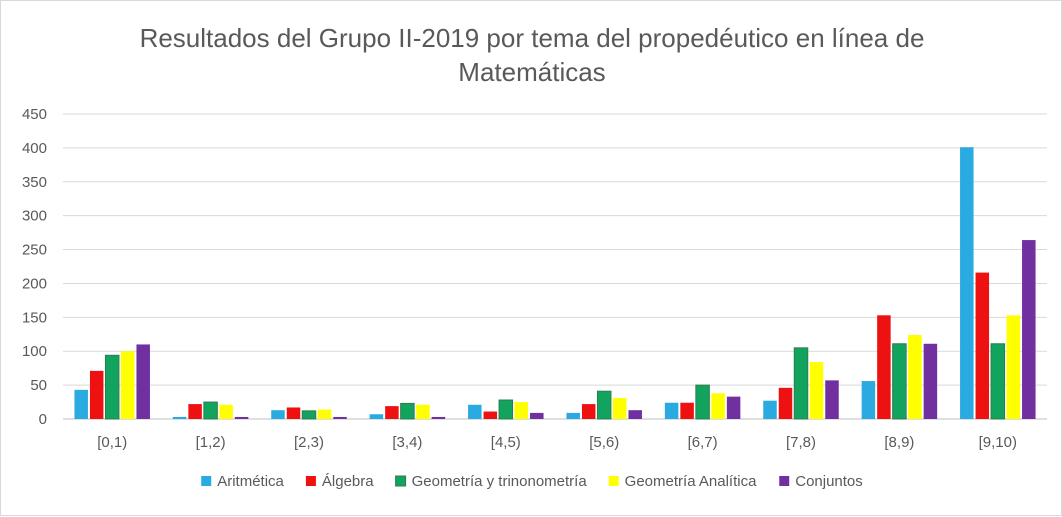 This screenshot has width=1062, height=517. I want to click on x-tick-label: [7,8), so click(801, 442).